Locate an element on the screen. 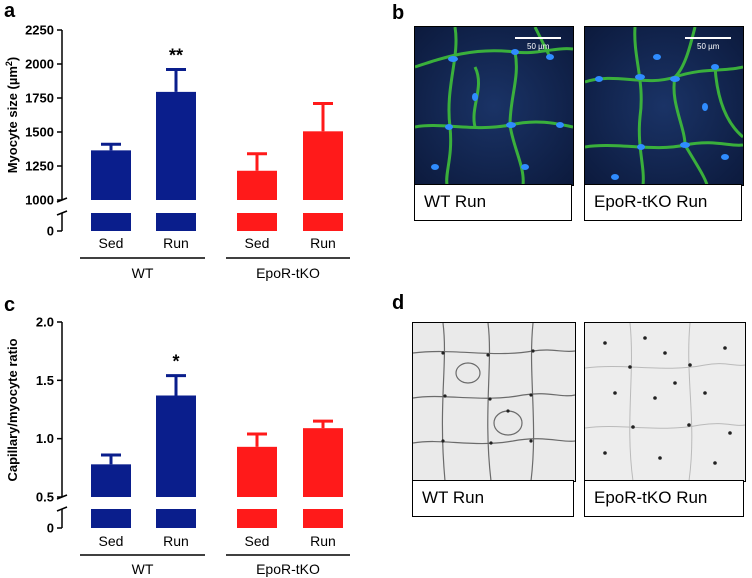 The height and width of the screenshot is (578, 752). fluorescence-image-epor-tko-run: 50 µm is located at coordinates (664, 106).